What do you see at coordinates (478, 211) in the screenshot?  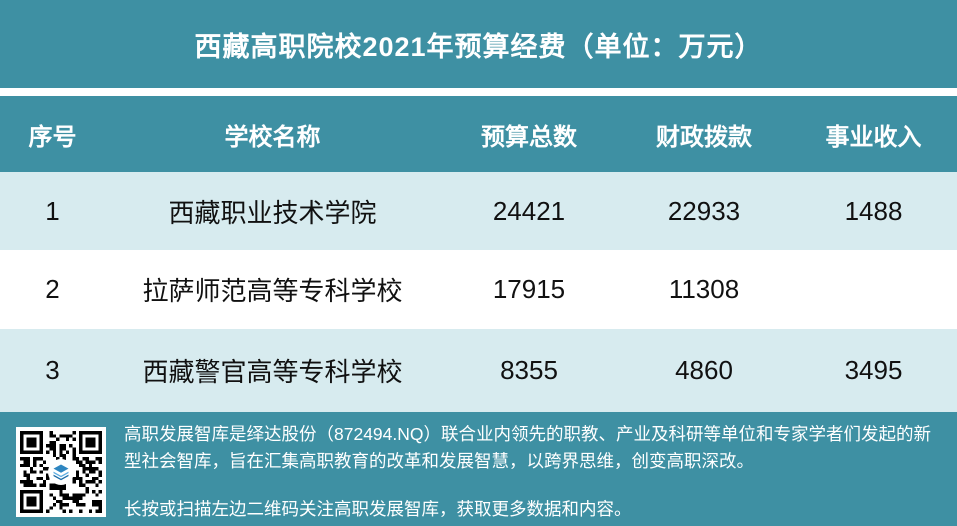 I see `table-row: 1 西藏职业技术学院 24421 22933 1488` at bounding box center [478, 211].